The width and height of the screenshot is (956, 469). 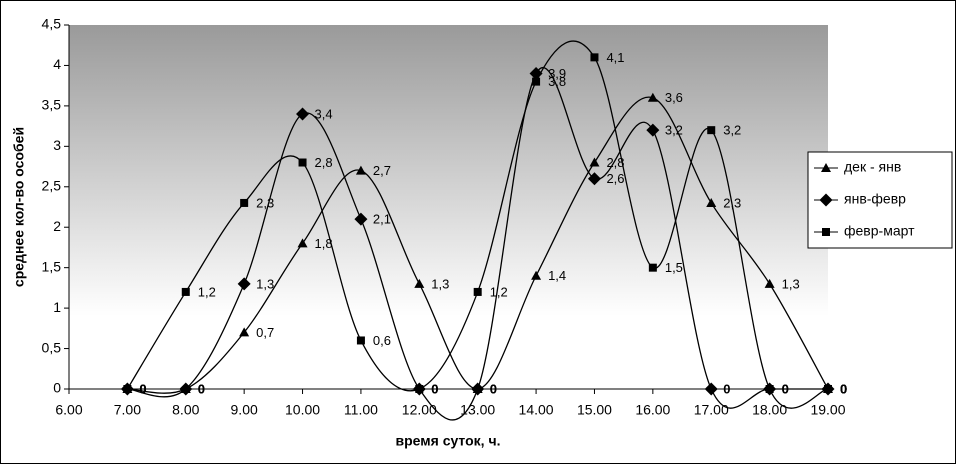 What do you see at coordinates (52, 266) in the screenshot?
I see `y-tick-label: 1,5` at bounding box center [52, 266].